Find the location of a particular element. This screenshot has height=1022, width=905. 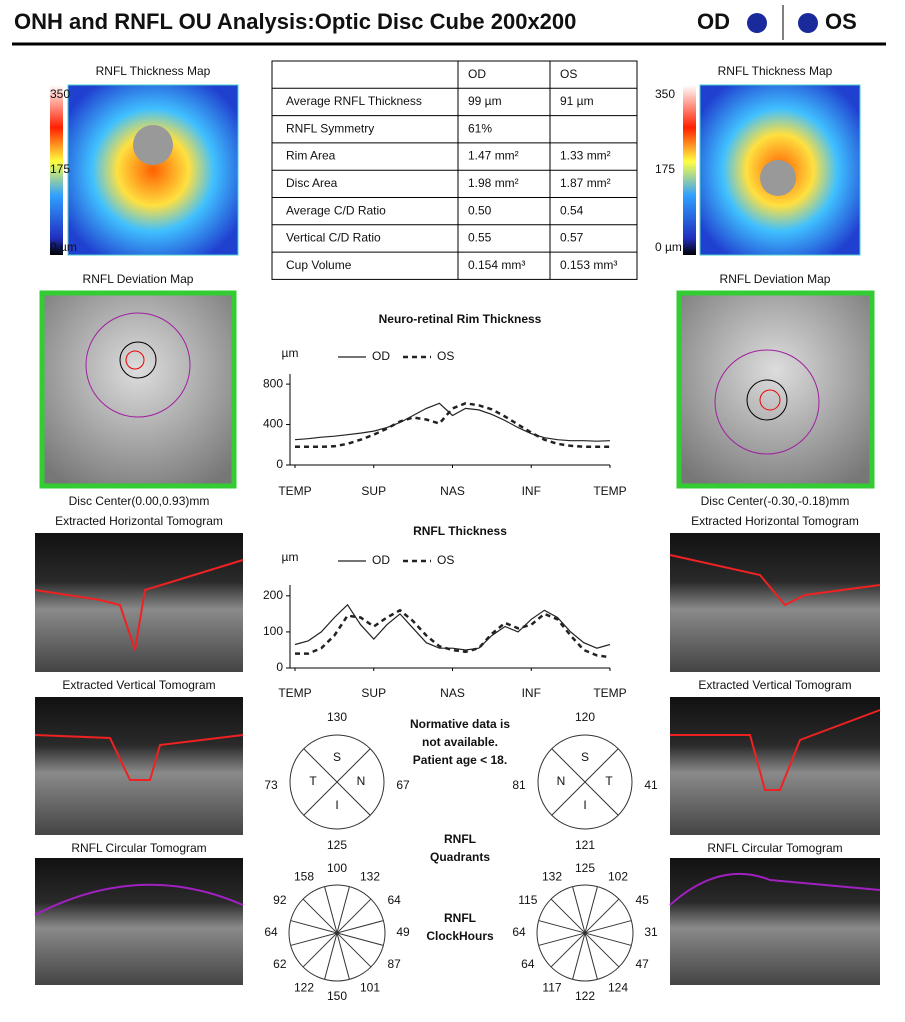

panel-title: RNFL Thickness Map is located at coordinates (775, 71).